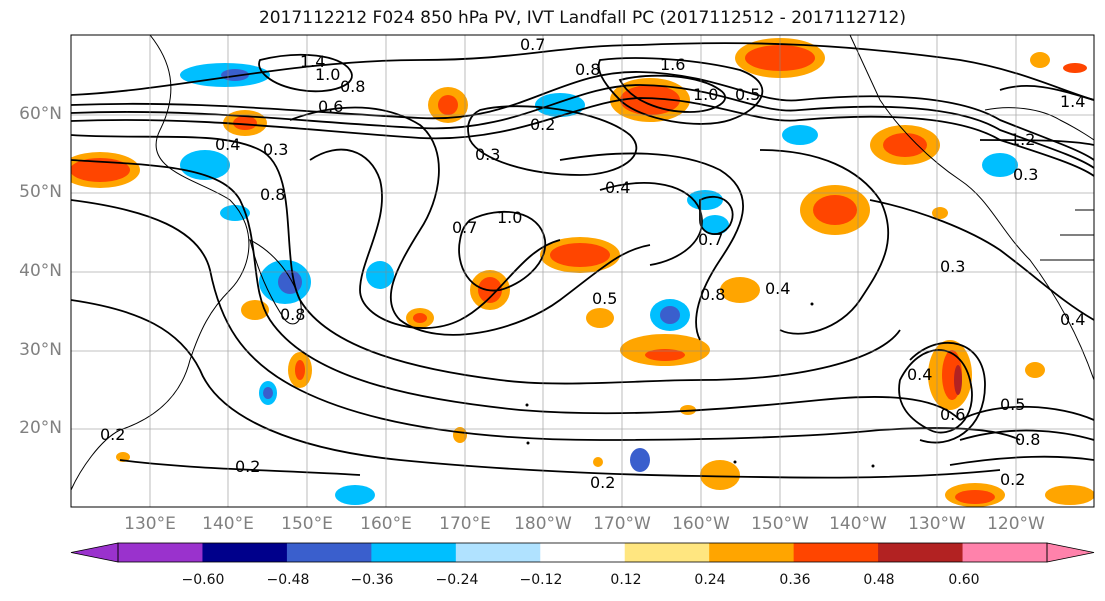 The width and height of the screenshot is (1105, 601). Describe the element at coordinates (622, 524) in the screenshot. I see `lon-label: 170°W` at that location.